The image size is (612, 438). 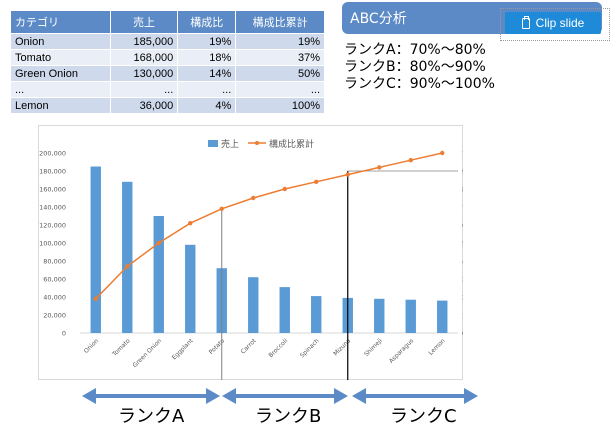 What do you see at coordinates (415, 67) in the screenshot?
I see `rank-b-range: ランクB：80%～90%` at bounding box center [415, 67].